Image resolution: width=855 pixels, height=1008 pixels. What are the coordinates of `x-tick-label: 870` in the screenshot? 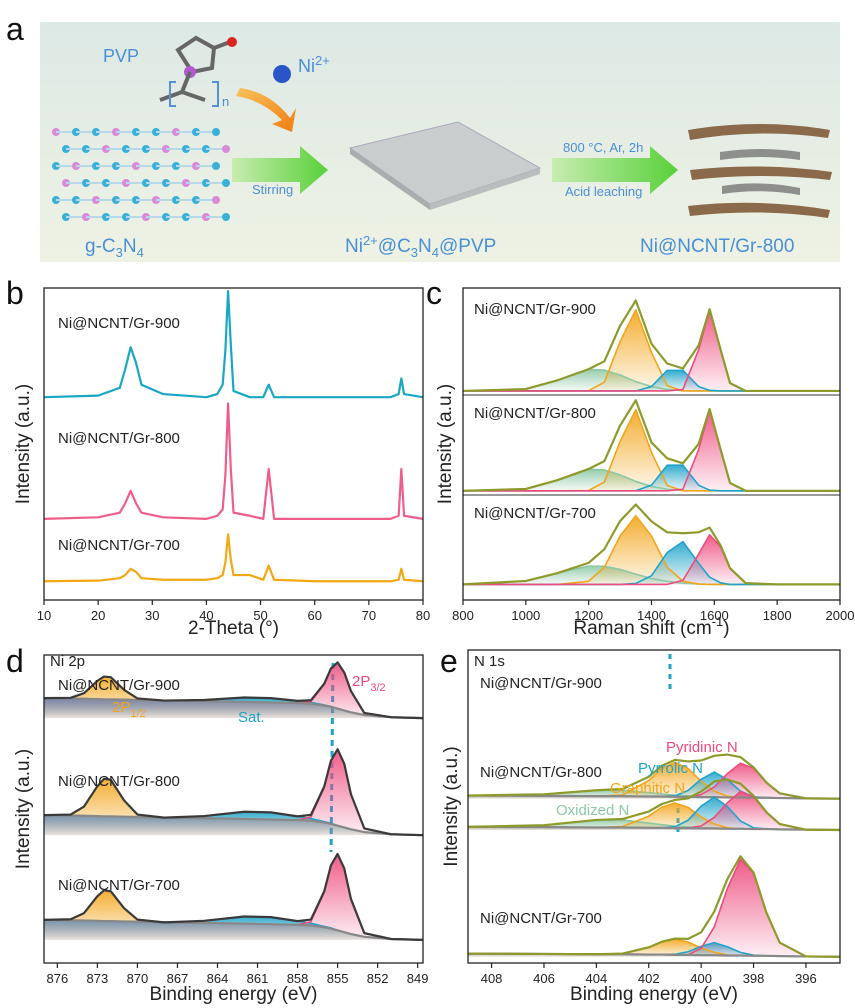 It's located at (138, 978).